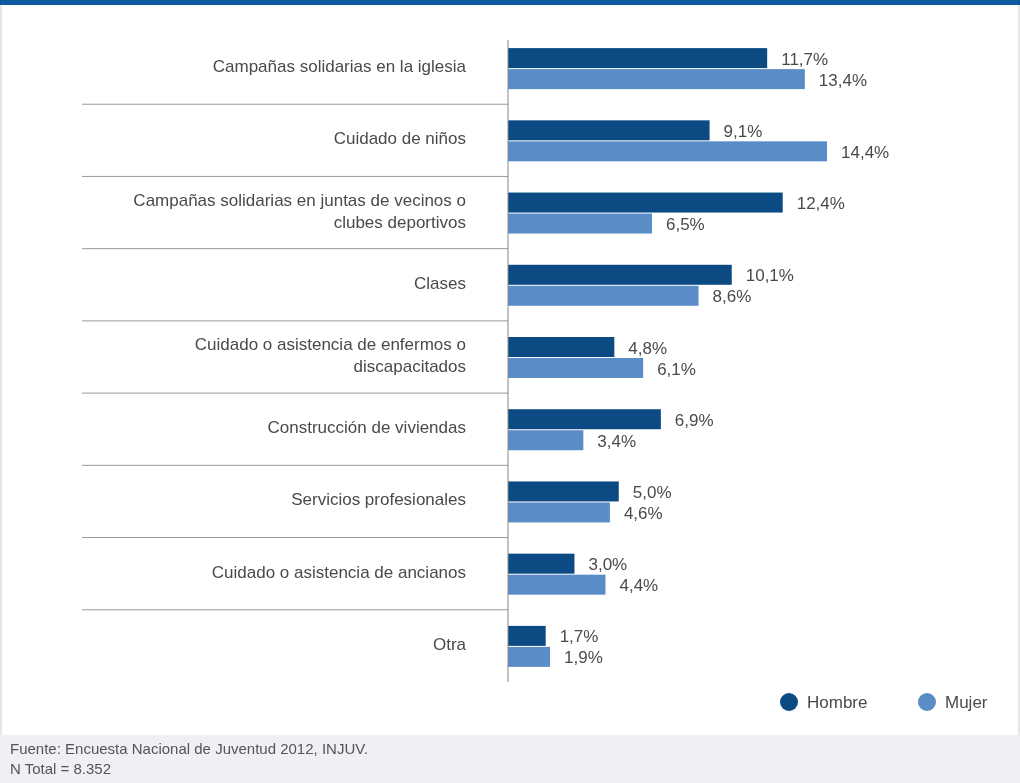 The width and height of the screenshot is (1020, 783). Describe the element at coordinates (837, 702) in the screenshot. I see `legend-label: Hombre` at that location.